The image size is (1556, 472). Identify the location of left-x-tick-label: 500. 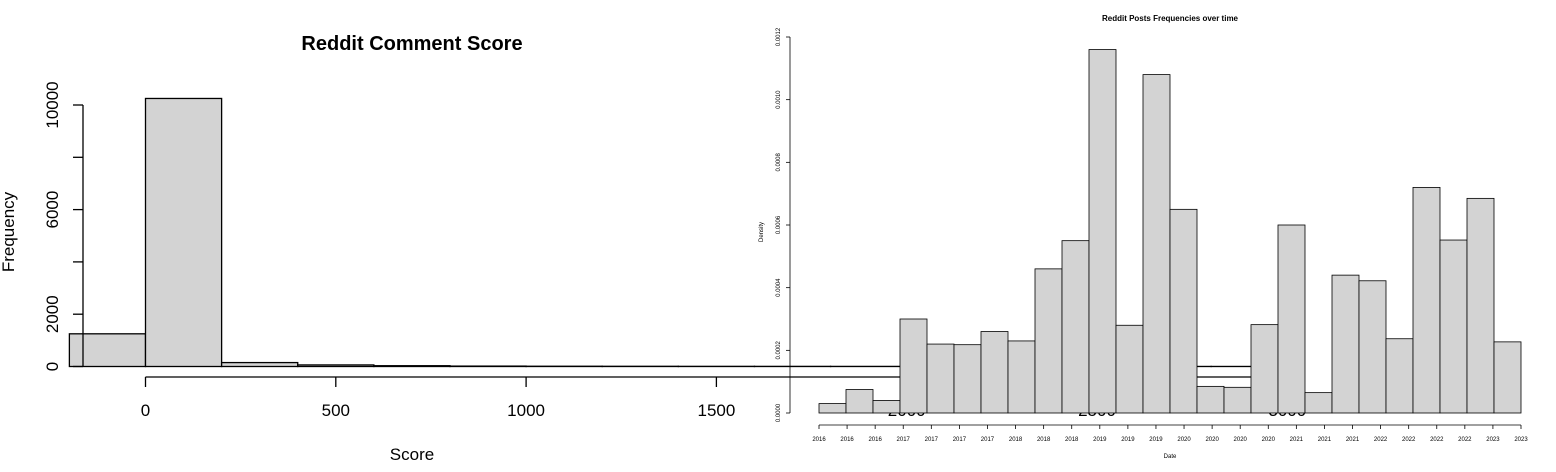
(336, 410).